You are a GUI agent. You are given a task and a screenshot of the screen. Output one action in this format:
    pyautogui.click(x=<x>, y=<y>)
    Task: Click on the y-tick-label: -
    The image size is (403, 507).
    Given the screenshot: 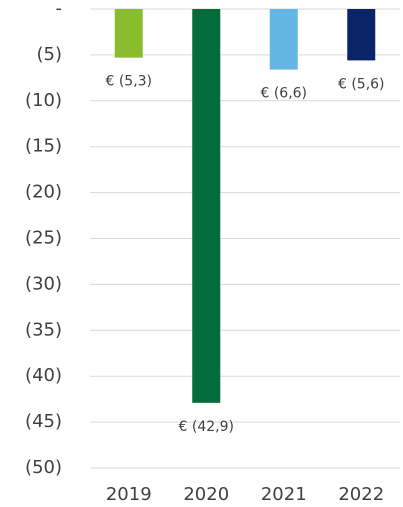 What is the action you would take?
    pyautogui.click(x=59, y=9)
    